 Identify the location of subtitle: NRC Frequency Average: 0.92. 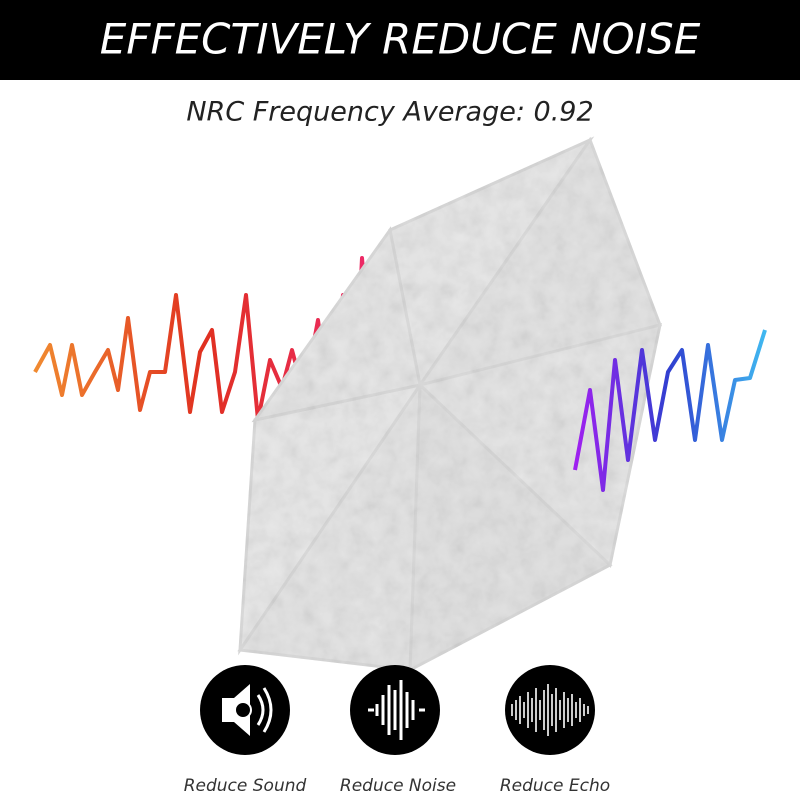
(389, 112).